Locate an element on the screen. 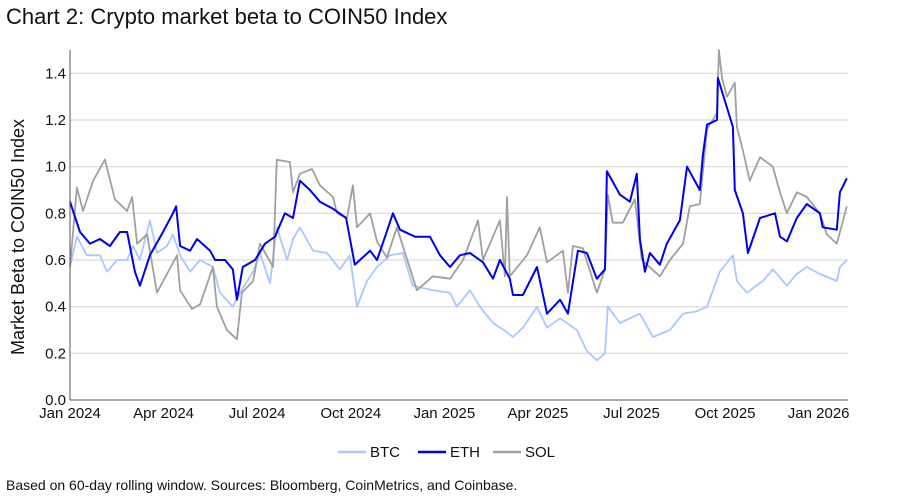 The width and height of the screenshot is (900, 500). x-tick-label: Jan 2025 is located at coordinates (444, 413).